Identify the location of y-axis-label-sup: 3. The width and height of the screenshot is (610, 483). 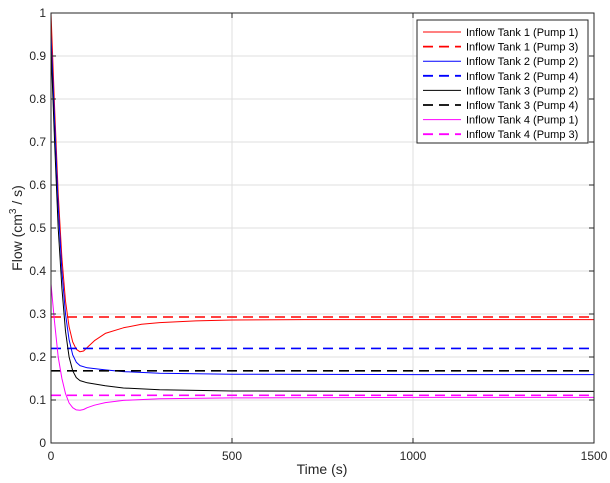
(13, 211).